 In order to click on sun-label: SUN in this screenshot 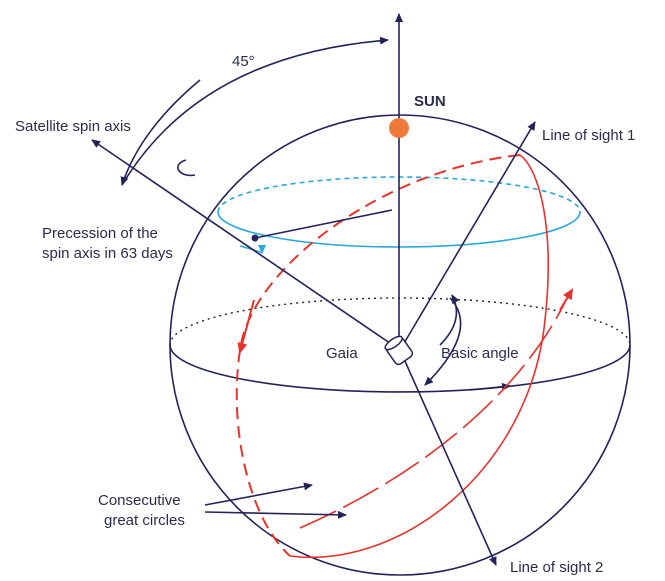, I will do `click(430, 101)`.